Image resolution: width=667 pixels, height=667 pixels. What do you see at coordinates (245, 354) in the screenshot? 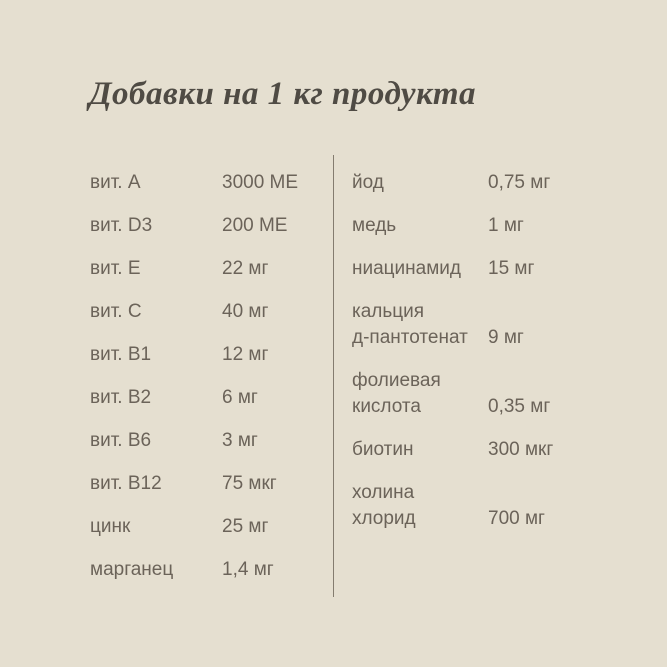
I see `additive-amount: 12 мг` at bounding box center [245, 354].